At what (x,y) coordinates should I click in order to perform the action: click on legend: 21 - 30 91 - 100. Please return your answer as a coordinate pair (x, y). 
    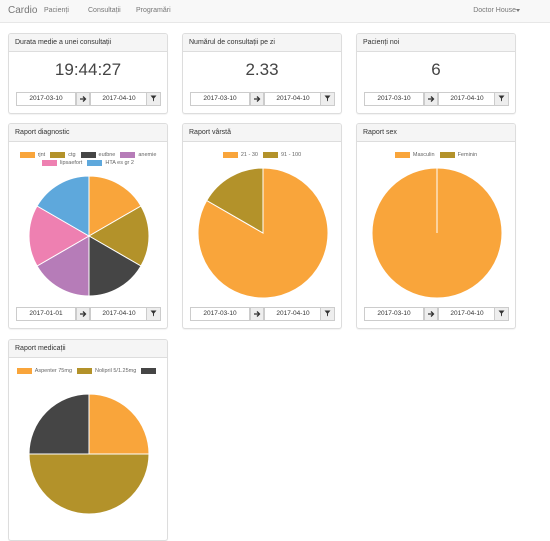
    Looking at the image, I should click on (262, 155).